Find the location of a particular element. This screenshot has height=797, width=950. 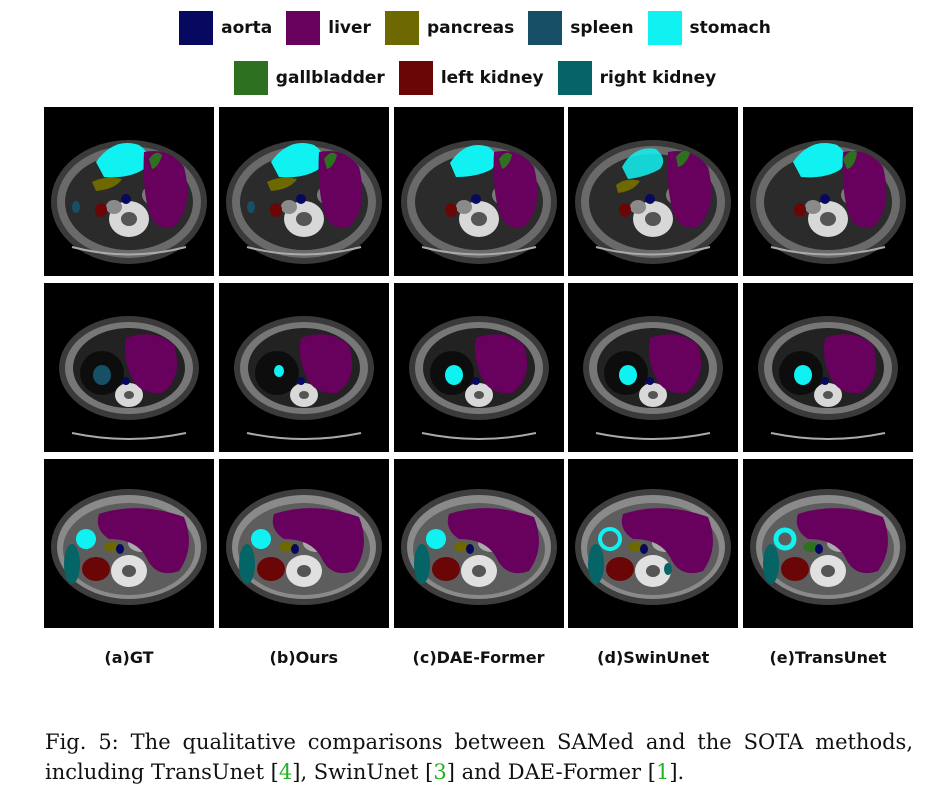

legend-swatch-stomach is located at coordinates (664, 28).